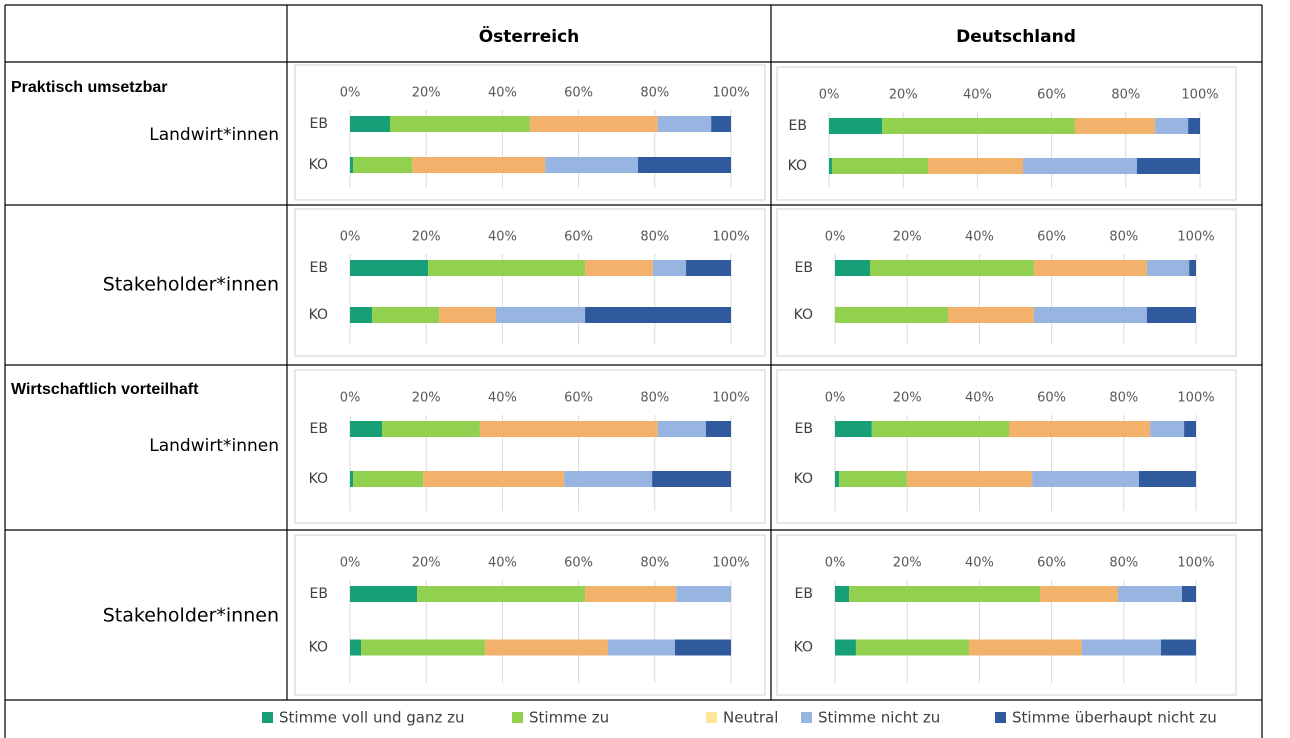  Describe the element at coordinates (879, 718) in the screenshot. I see `legend-label: Stimme nicht zu` at that location.